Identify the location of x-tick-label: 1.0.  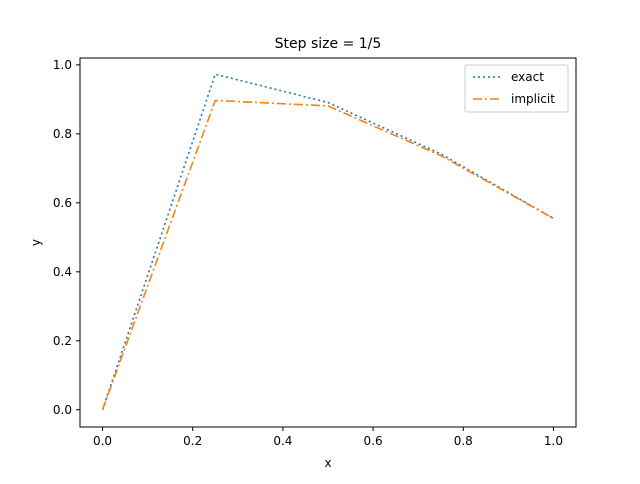
(553, 441).